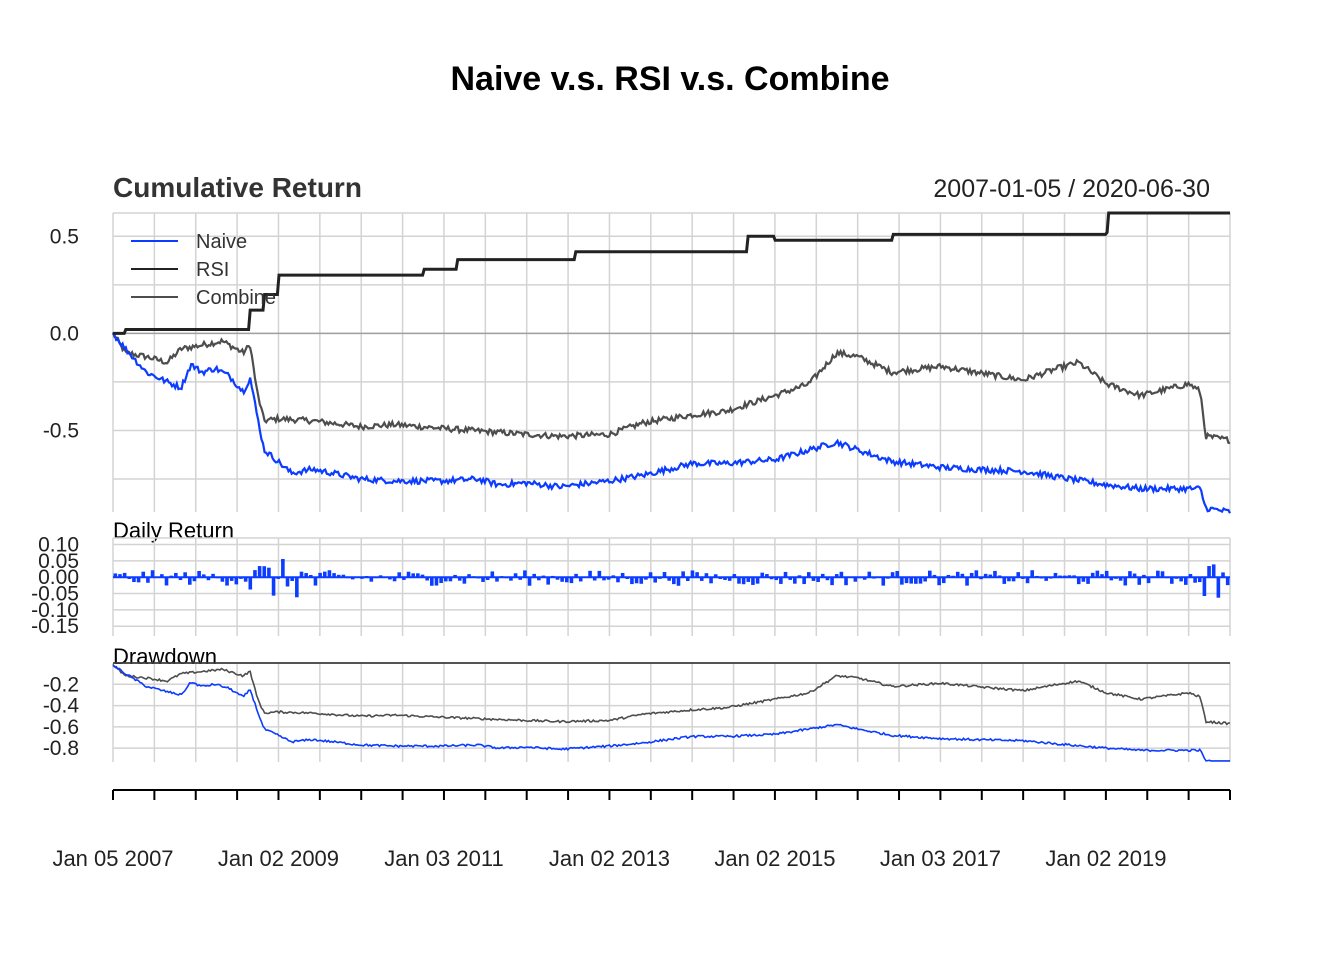 This screenshot has height=960, width=1344. I want to click on series-line-combine, so click(671, 388).